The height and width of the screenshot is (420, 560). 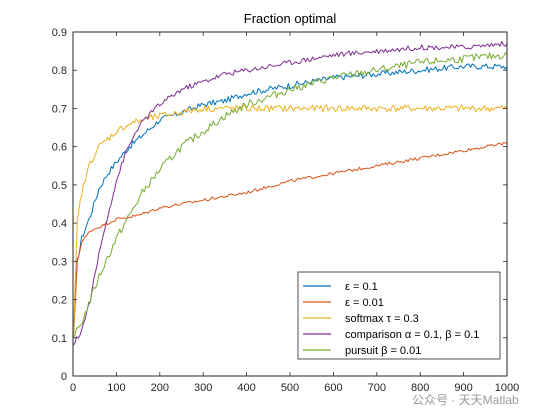 What do you see at coordinates (59, 109) in the screenshot?
I see `y-tick-label: 0.7` at bounding box center [59, 109].